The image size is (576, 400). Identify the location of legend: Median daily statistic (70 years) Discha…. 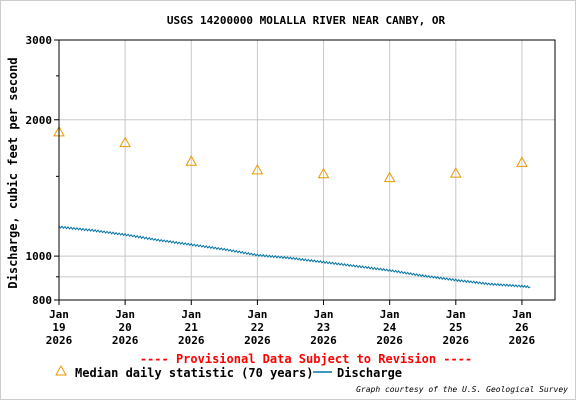
(228, 372).